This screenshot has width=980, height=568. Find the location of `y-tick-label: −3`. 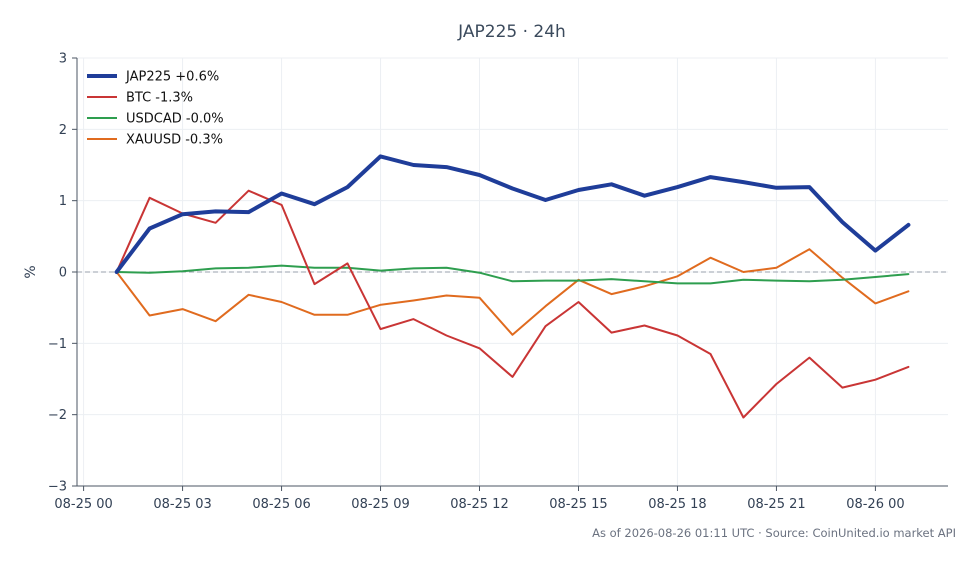

y-tick-label: −3 is located at coordinates (57, 487).